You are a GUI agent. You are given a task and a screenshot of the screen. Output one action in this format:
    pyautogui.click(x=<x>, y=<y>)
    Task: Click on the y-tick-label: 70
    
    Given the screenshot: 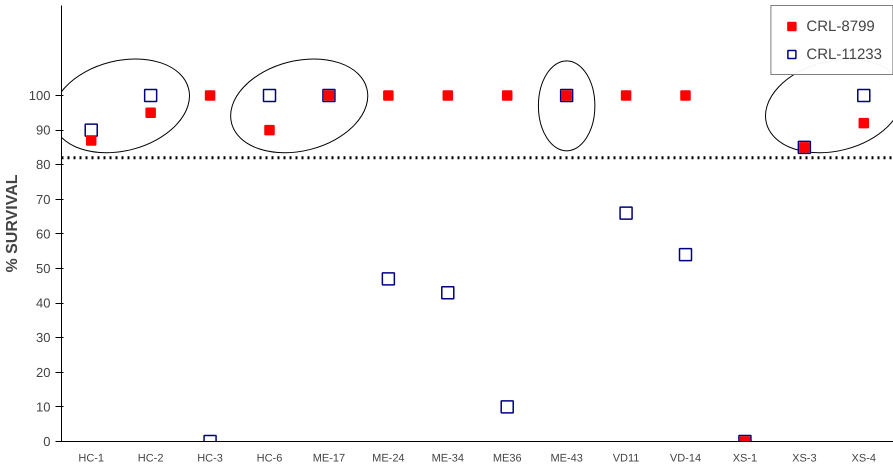 What is the action you would take?
    pyautogui.click(x=43, y=199)
    